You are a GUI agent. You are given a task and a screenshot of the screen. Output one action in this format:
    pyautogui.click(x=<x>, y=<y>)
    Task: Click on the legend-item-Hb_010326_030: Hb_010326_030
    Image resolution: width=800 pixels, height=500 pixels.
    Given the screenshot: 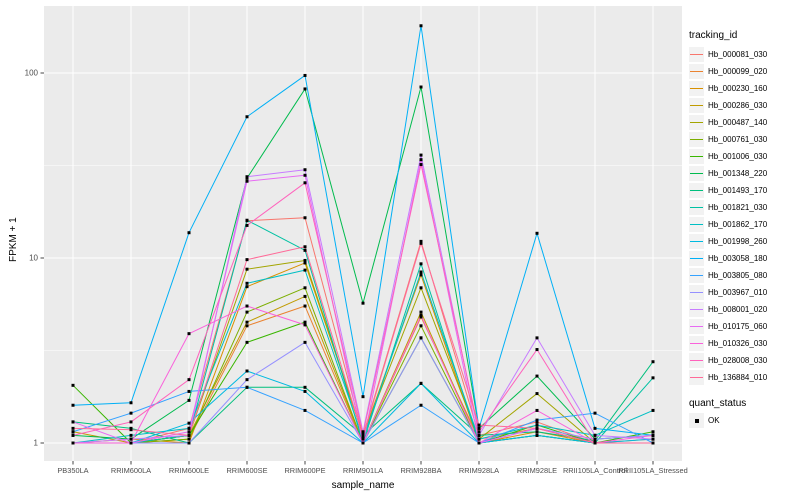 What is the action you would take?
    pyautogui.click(x=744, y=343)
    